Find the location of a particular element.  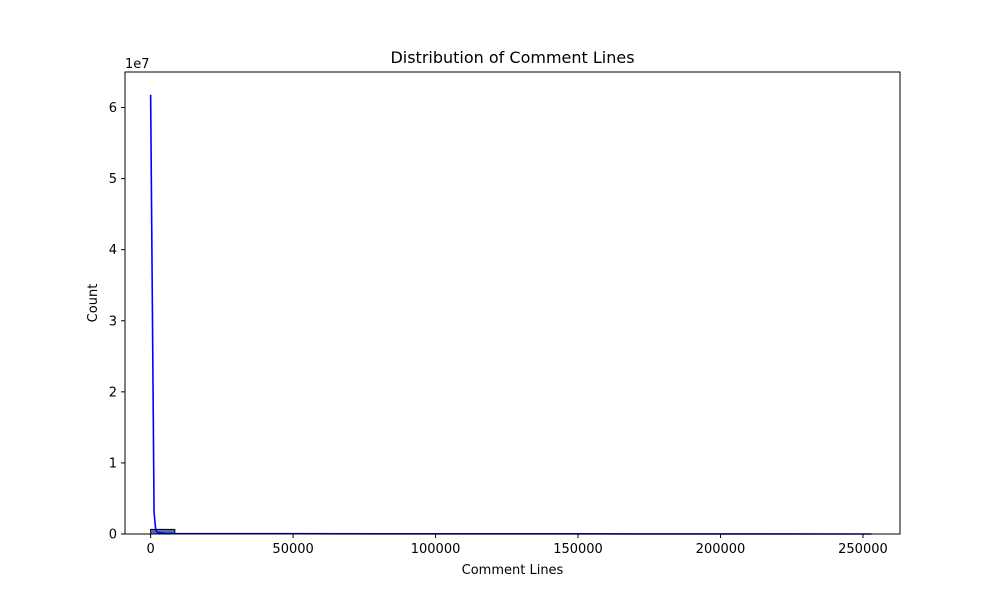

y-axis-ticks: 0 1 2 3 4 5 6 is located at coordinates (117, 322).